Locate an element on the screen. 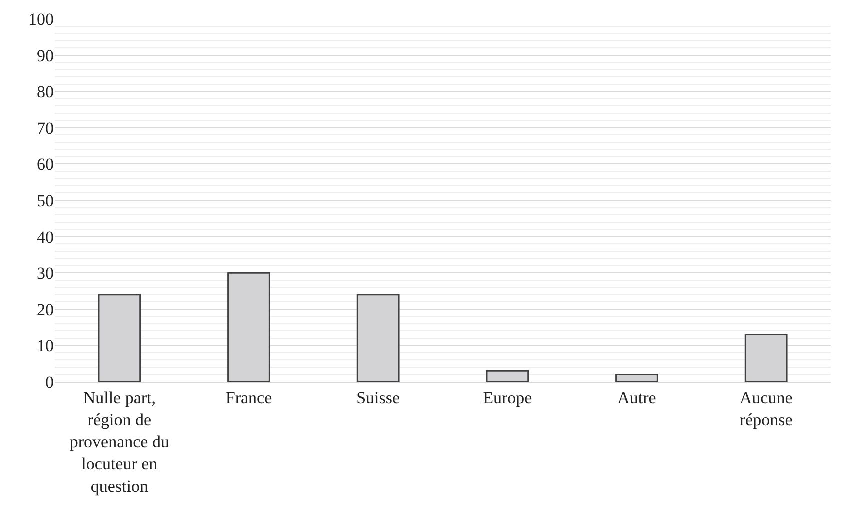 This screenshot has width=841, height=512. x-tick-label: Autre is located at coordinates (637, 398).